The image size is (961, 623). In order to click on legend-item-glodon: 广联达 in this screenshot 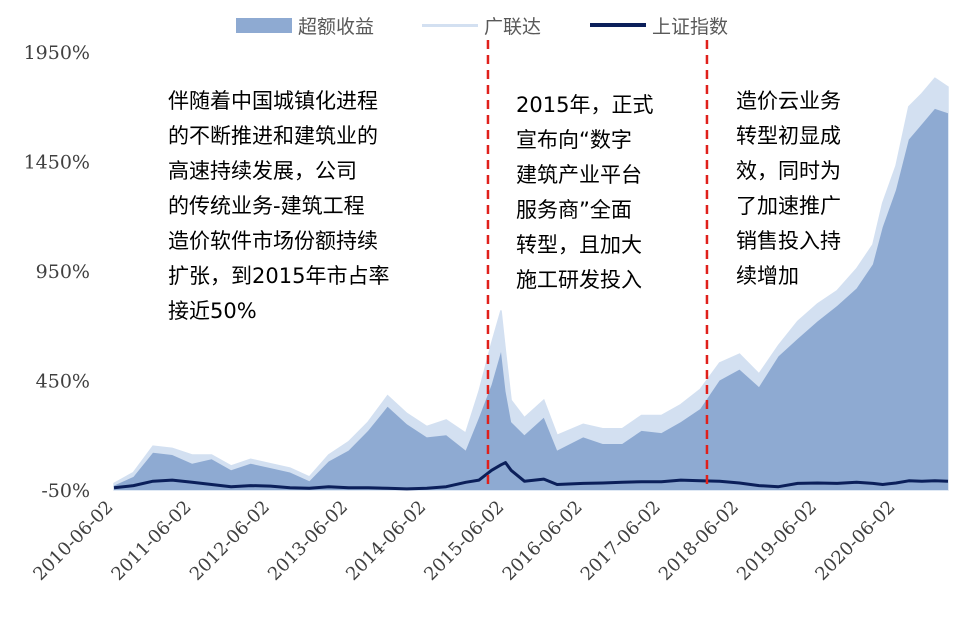, I will do `click(481, 25)`.